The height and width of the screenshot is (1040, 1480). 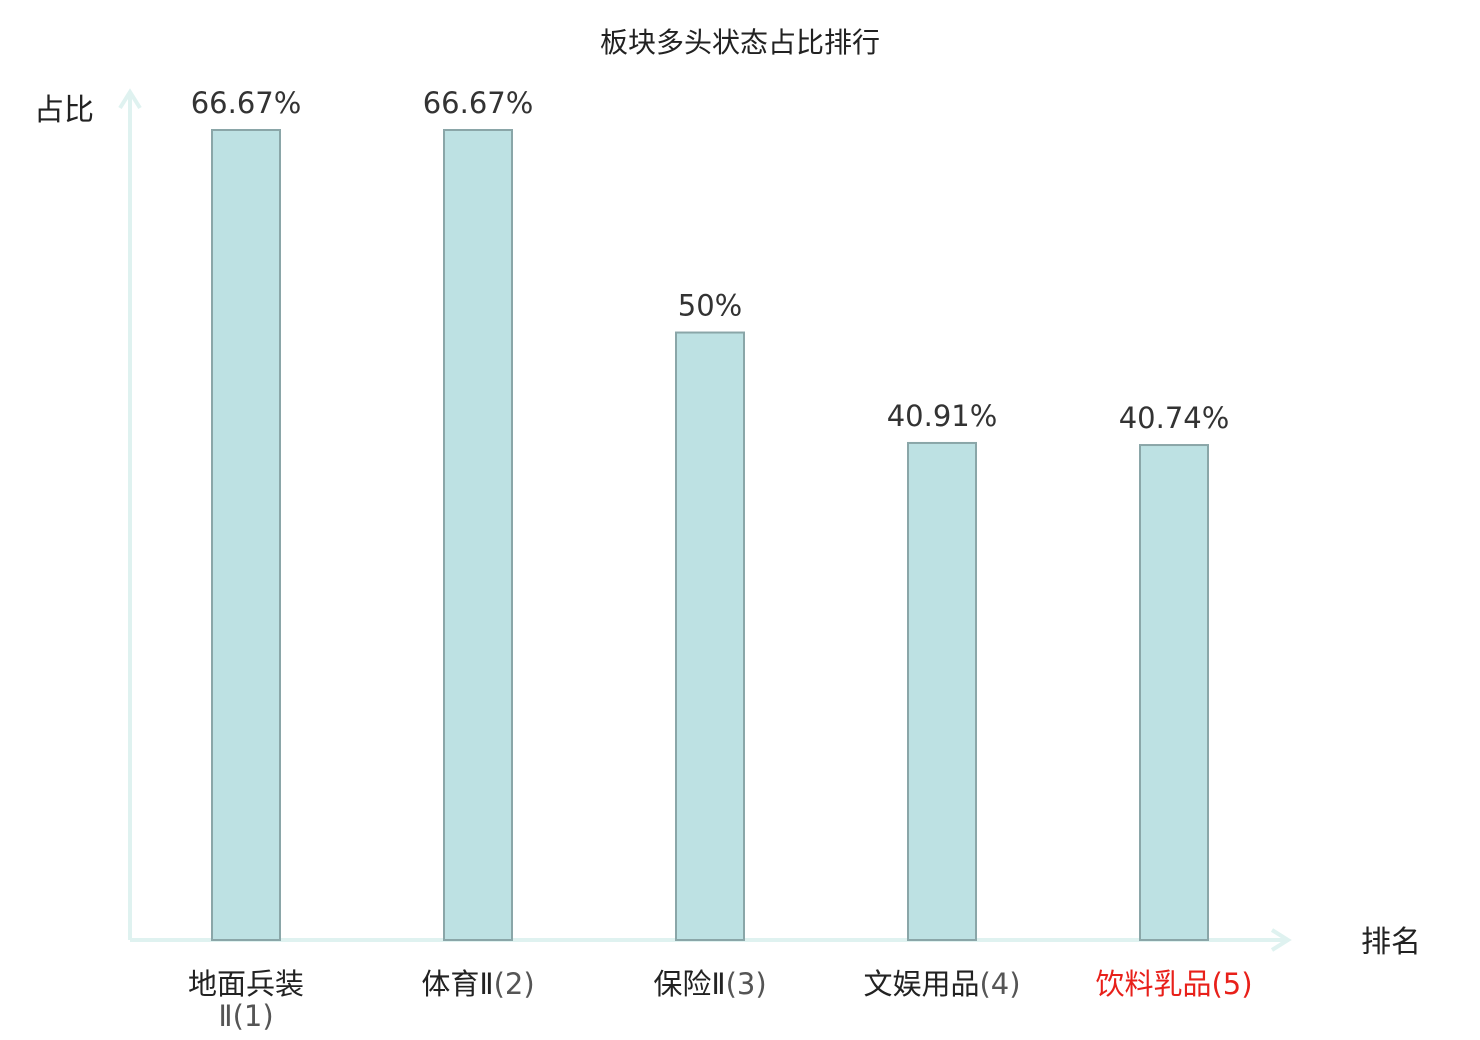 I want to click on category-rank: (2), so click(x=514, y=984).